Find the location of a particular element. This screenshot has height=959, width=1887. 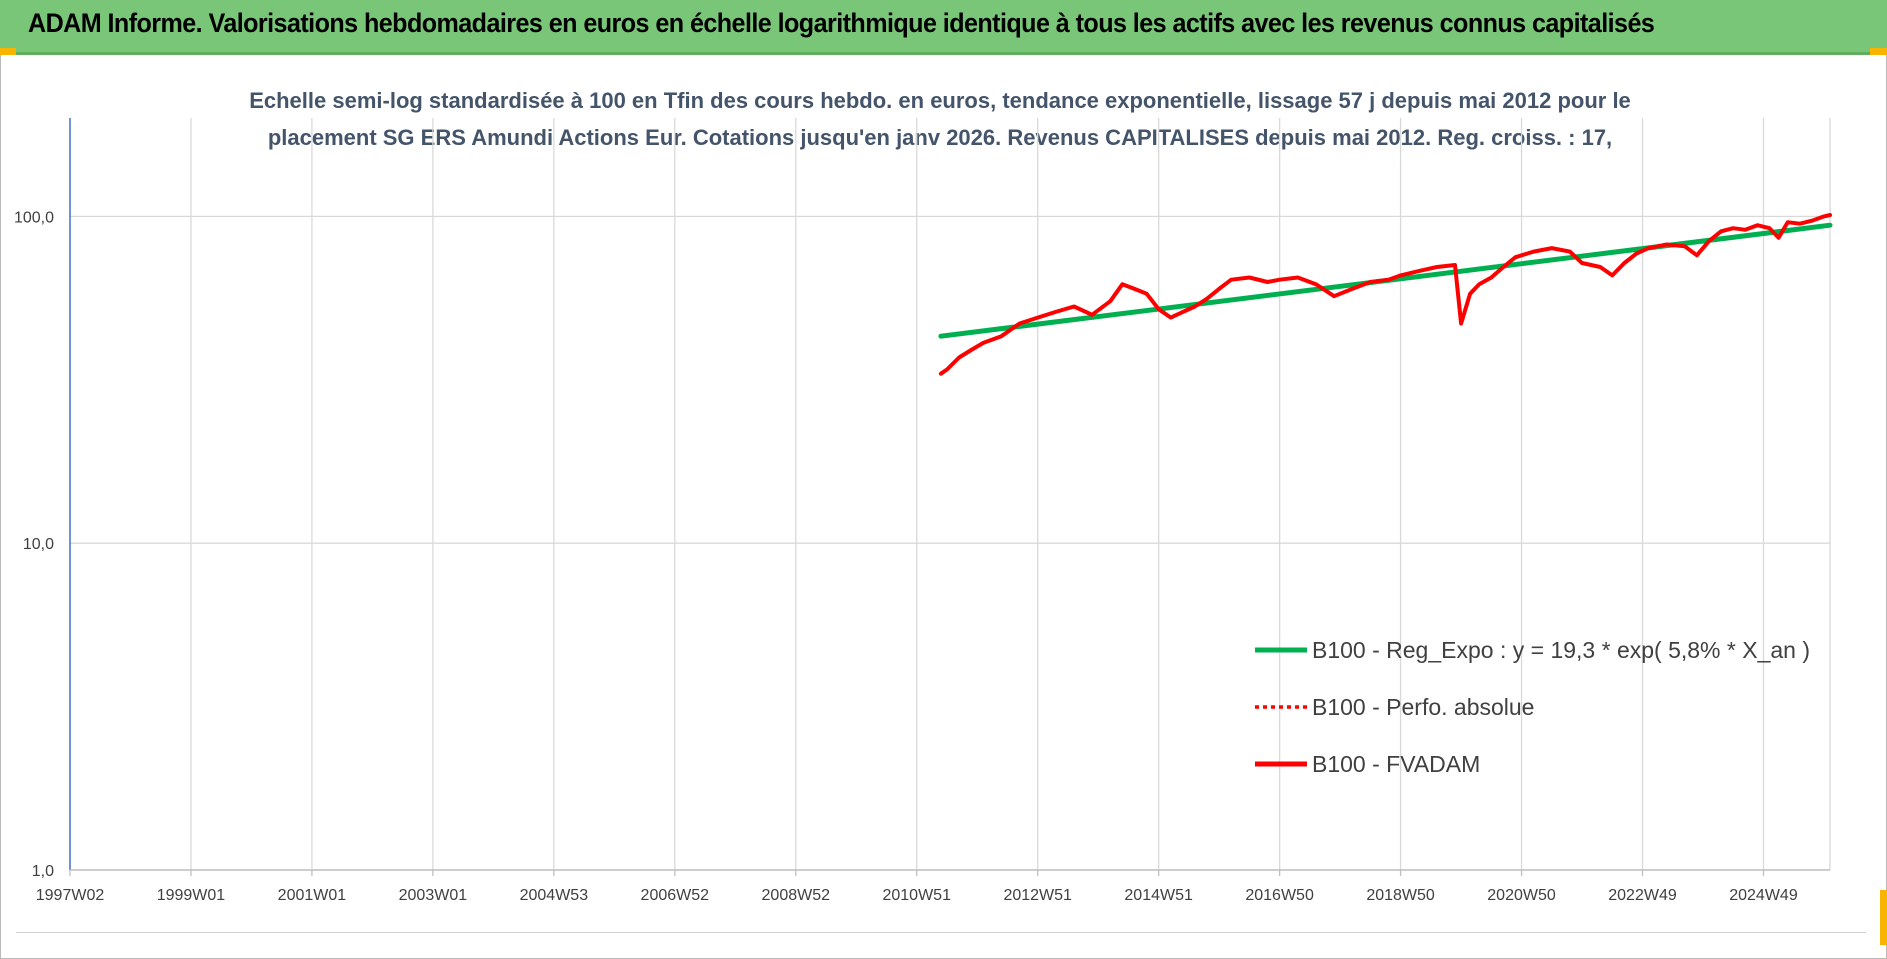

x-tick-label: 2003W01 is located at coordinates (433, 895).